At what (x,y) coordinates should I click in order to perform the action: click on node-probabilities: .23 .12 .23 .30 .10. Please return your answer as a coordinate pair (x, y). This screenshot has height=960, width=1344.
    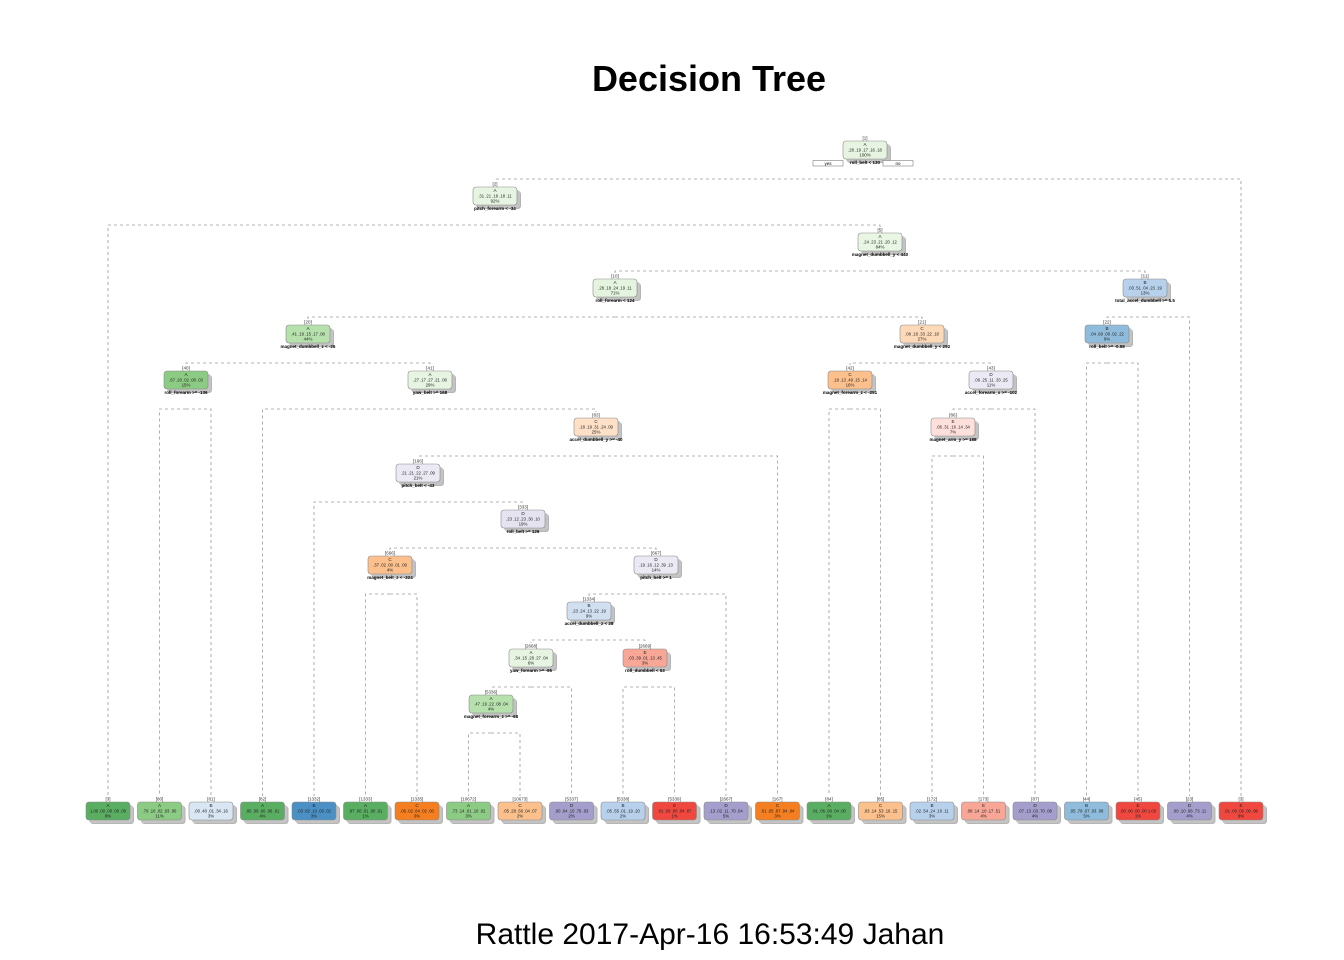
    Looking at the image, I should click on (523, 518).